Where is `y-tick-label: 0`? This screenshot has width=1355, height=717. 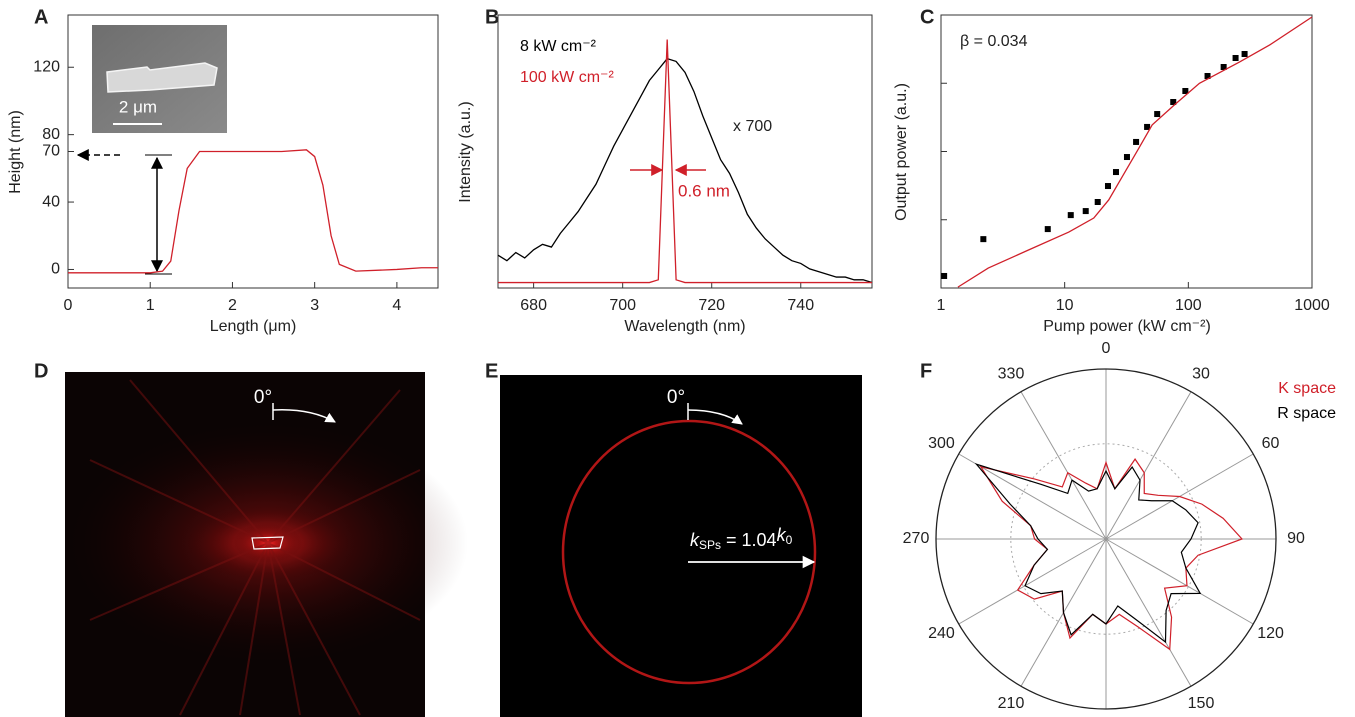
y-tick-label: 0 is located at coordinates (55, 269).